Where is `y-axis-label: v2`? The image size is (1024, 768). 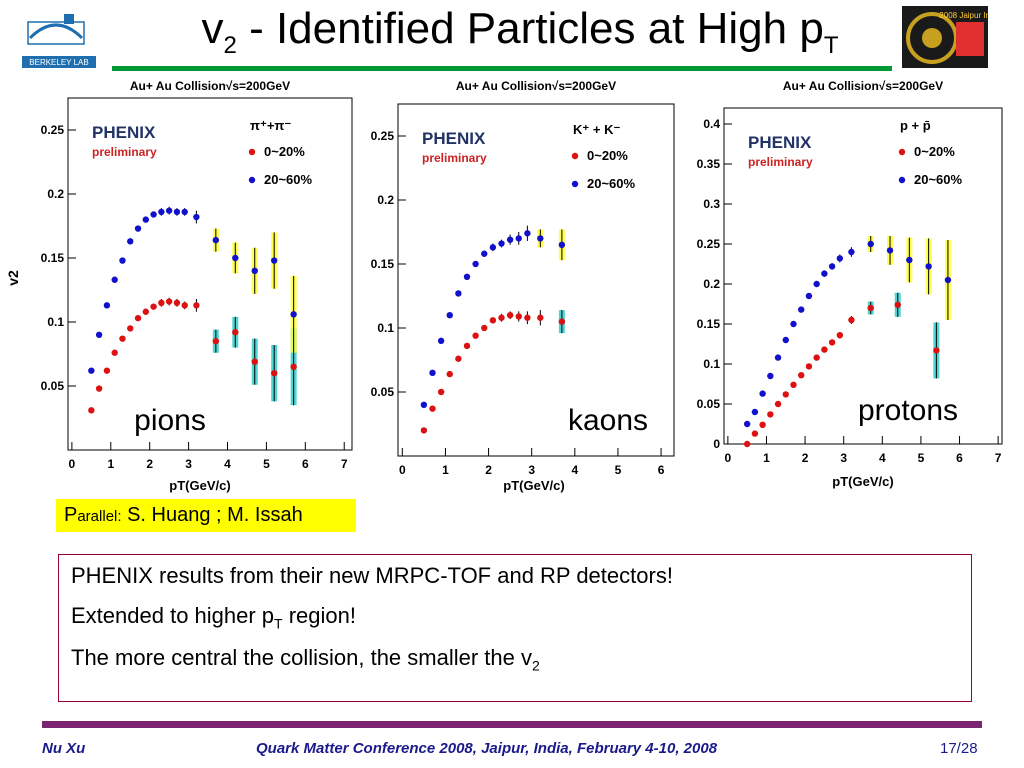
y-axis-label: v2 is located at coordinates (13, 278).